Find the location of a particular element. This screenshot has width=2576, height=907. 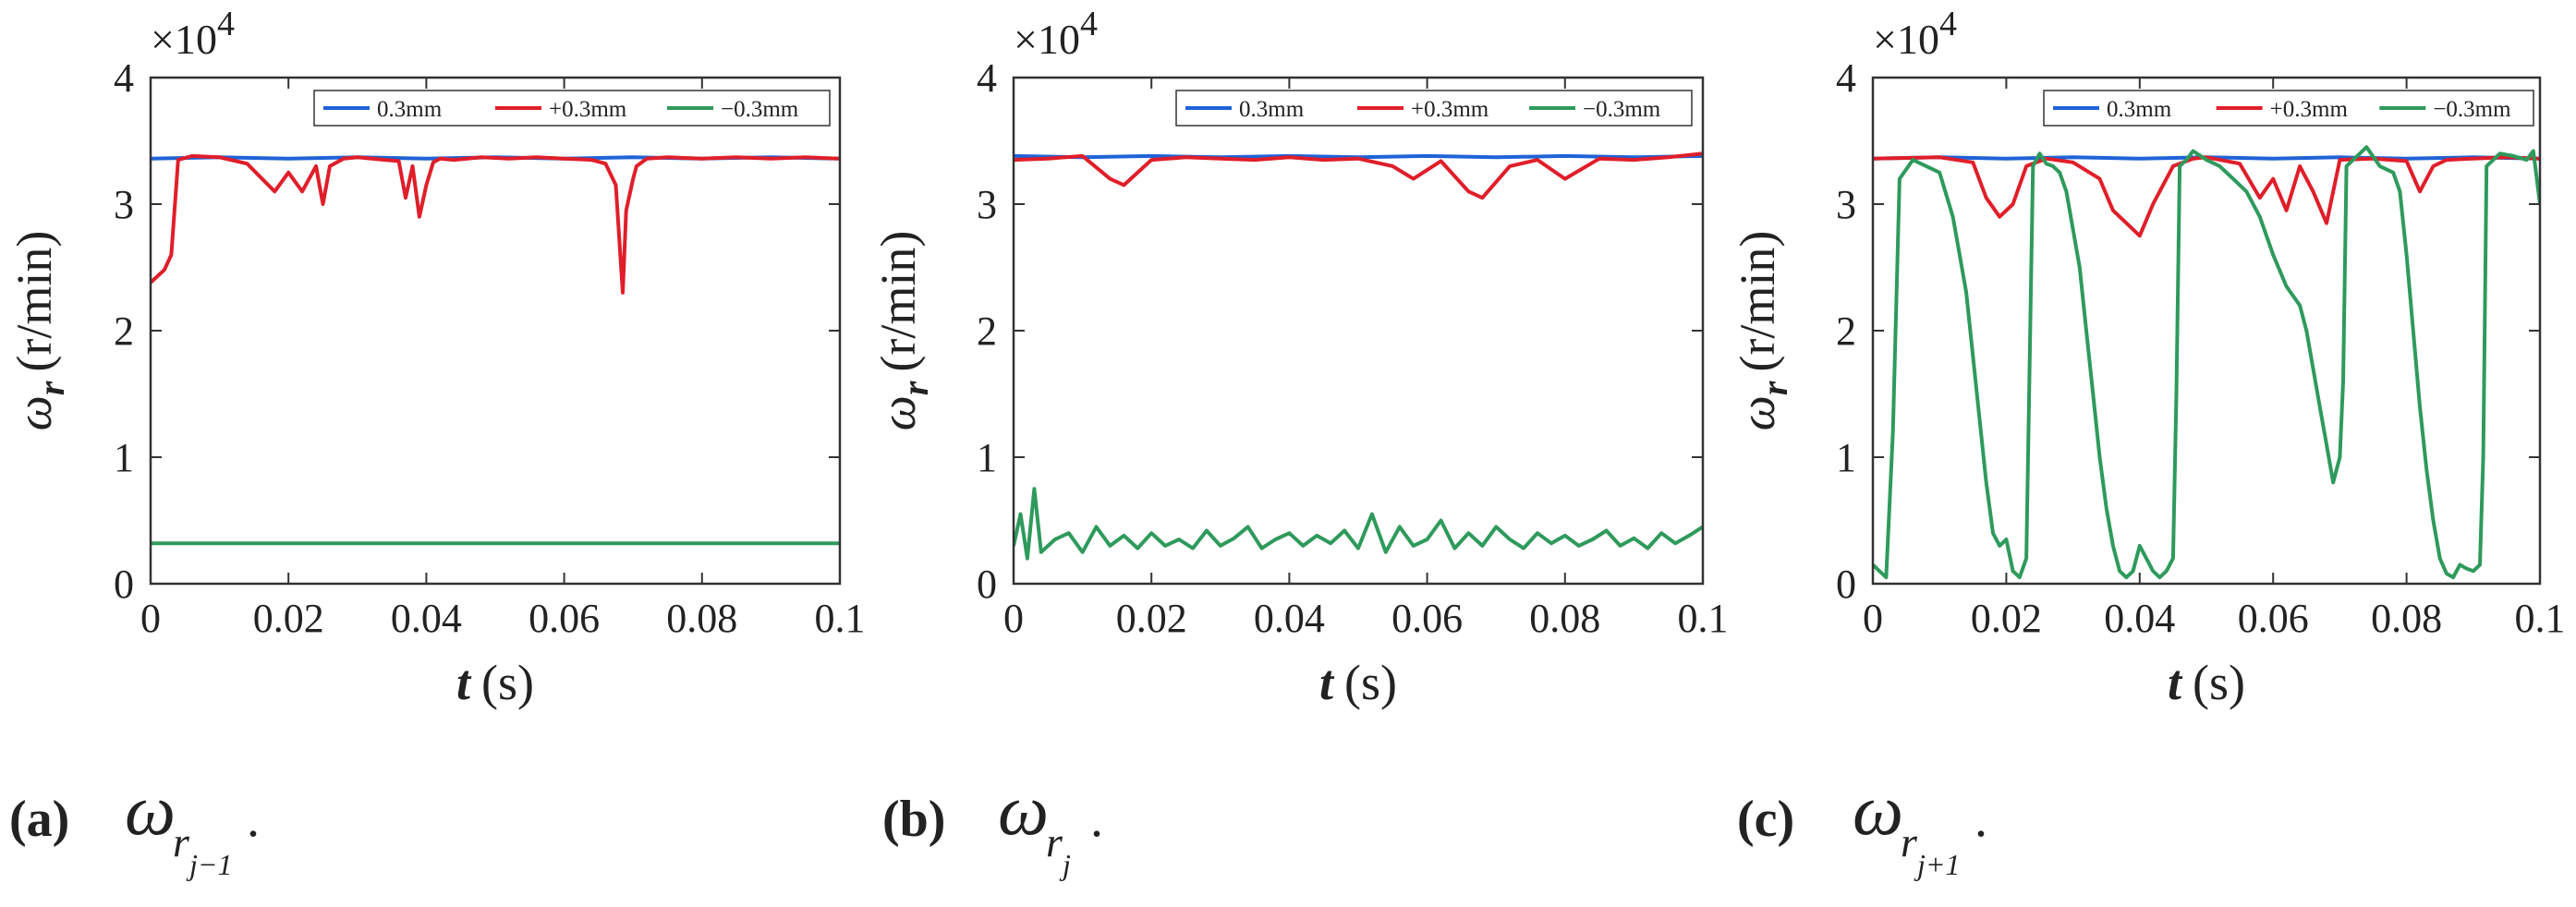

caption-label: (b) is located at coordinates (913, 819).